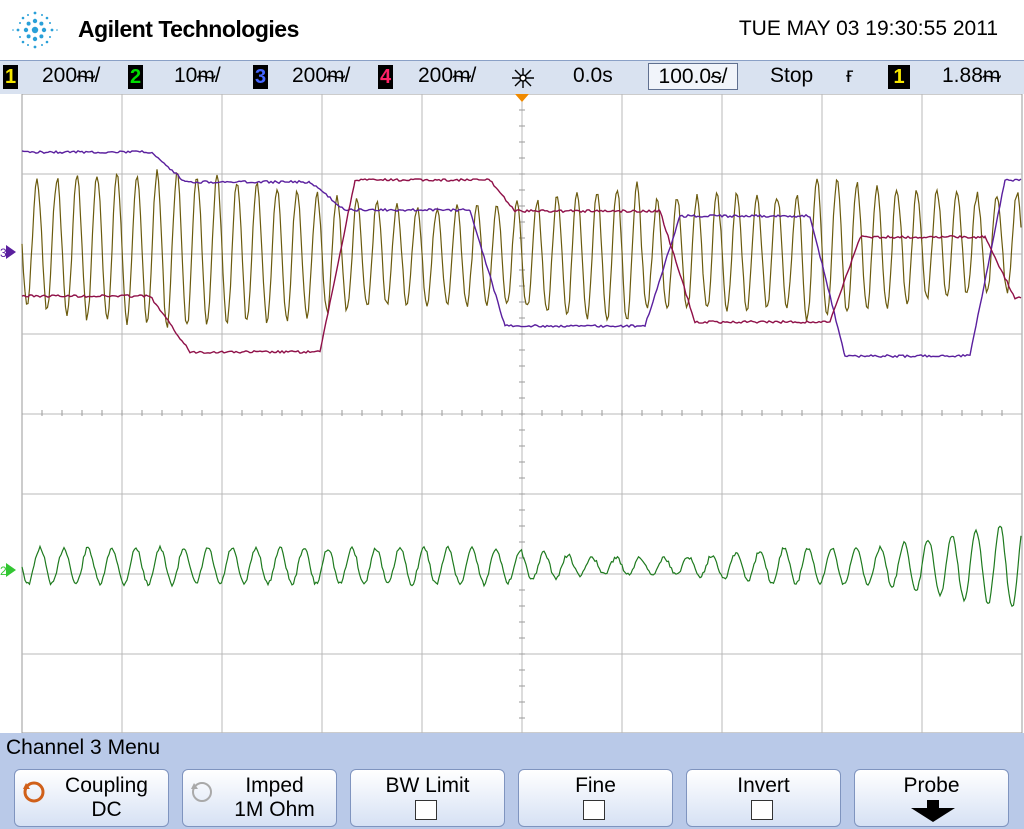 The image size is (1024, 829). Describe the element at coordinates (106, 809) in the screenshot. I see `coupling-value: DC` at that location.